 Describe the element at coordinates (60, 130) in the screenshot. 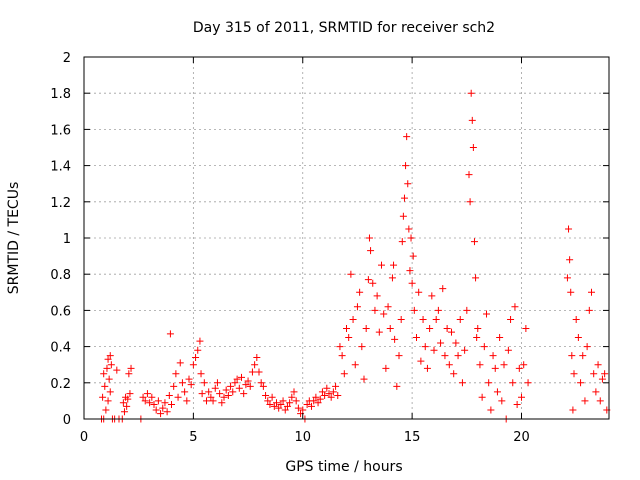

I see `y-tick-label: 1.6` at that location.